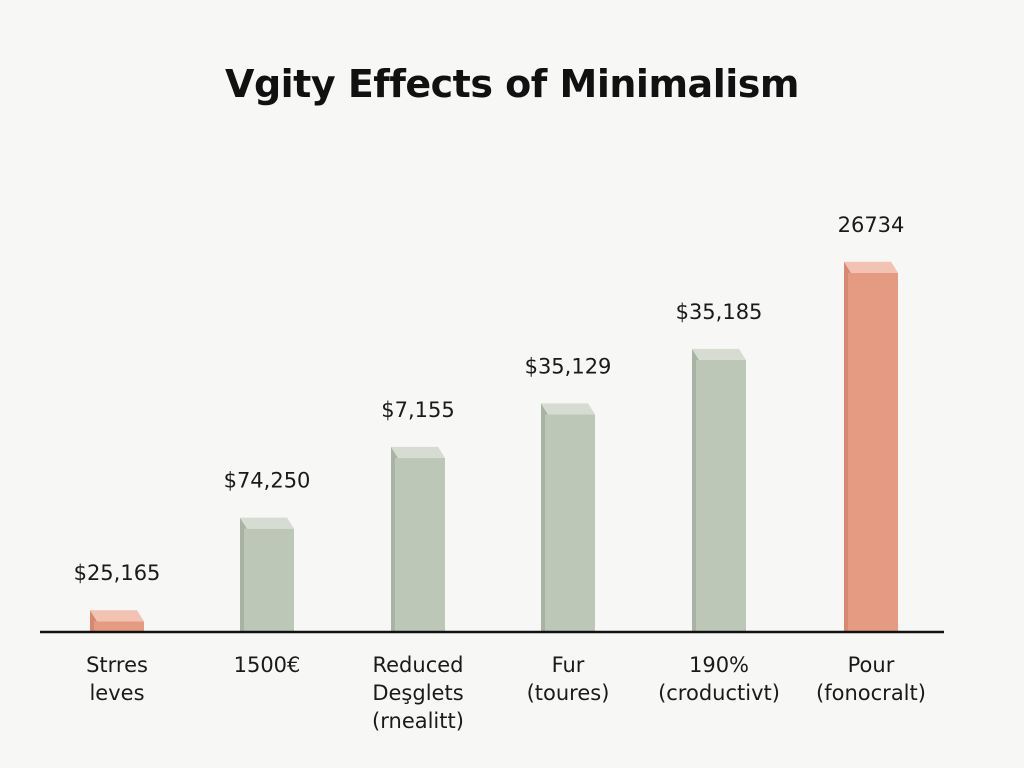 The height and width of the screenshot is (768, 1024). What do you see at coordinates (267, 665) in the screenshot?
I see `category-label: 1500€` at bounding box center [267, 665].